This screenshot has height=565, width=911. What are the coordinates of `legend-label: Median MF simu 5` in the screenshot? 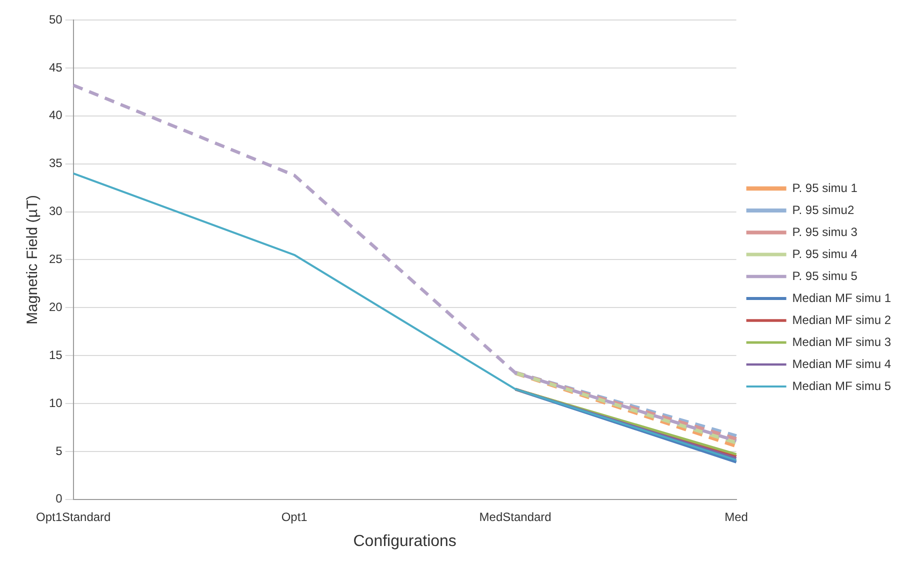 It's located at (842, 385).